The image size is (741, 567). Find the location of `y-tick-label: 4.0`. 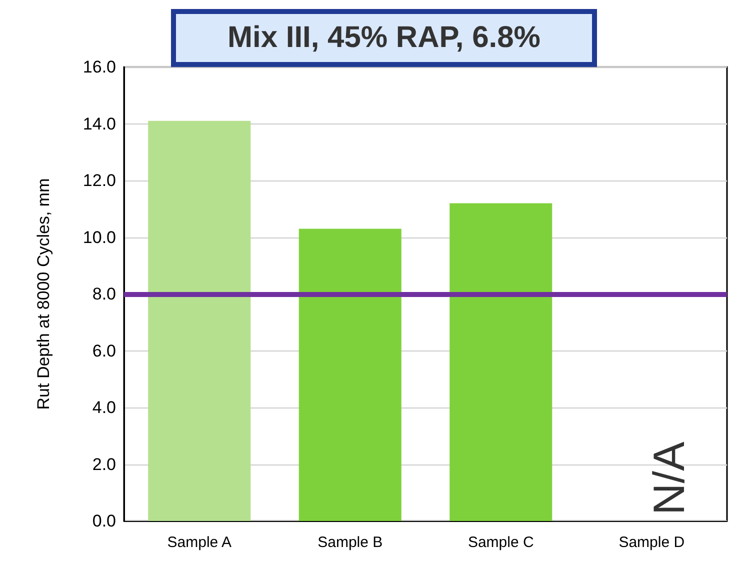

y-tick-label: 4.0 is located at coordinates (104, 407).